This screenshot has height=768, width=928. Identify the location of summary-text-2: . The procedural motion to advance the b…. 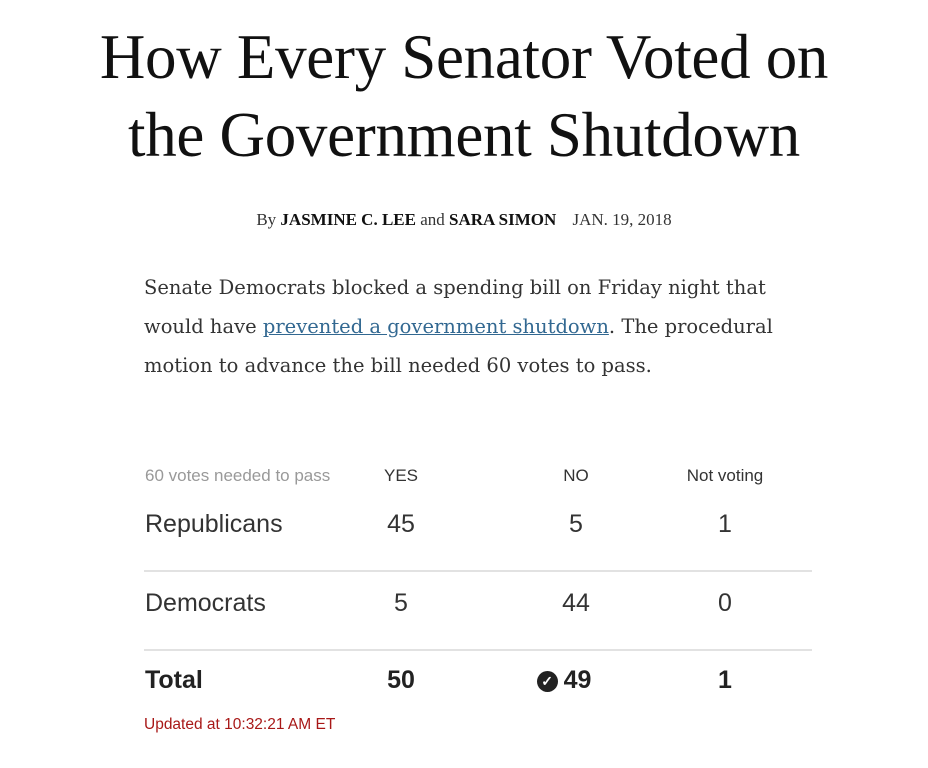
(458, 346).